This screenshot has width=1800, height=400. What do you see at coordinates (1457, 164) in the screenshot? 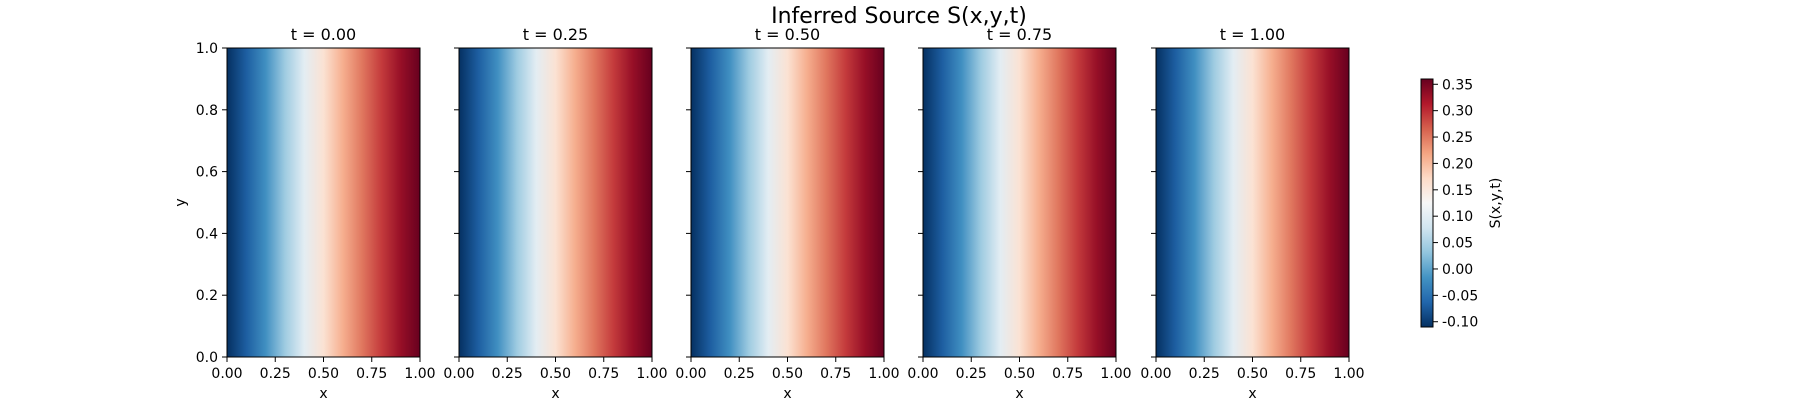
I see `colorbar-tick-label: 0.20` at bounding box center [1457, 164].